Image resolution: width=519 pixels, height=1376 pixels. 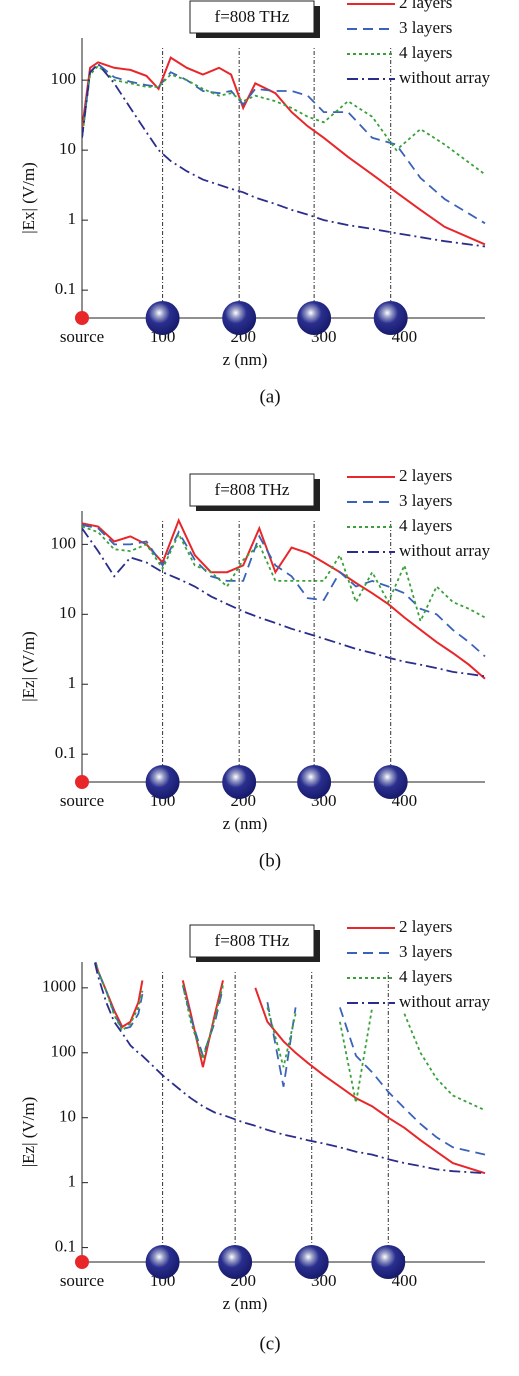 I want to click on y-axis-label: |Ex| (V/m), so click(x=28, y=198).